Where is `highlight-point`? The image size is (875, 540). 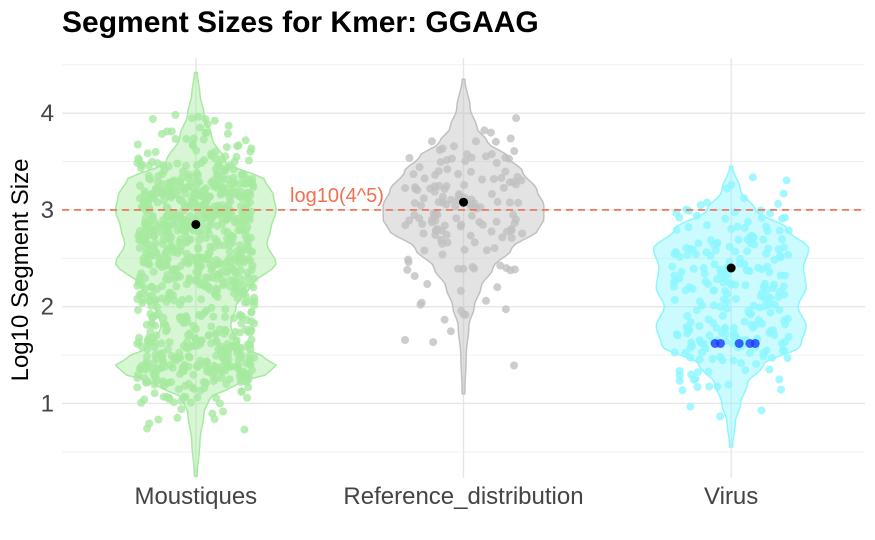
highlight-point is located at coordinates (720, 343).